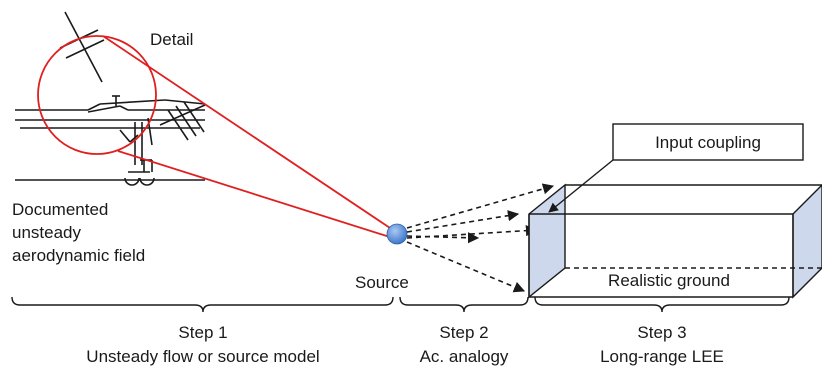  What do you see at coordinates (662, 356) in the screenshot?
I see `step3-subtitle: Long-range LEE` at bounding box center [662, 356].